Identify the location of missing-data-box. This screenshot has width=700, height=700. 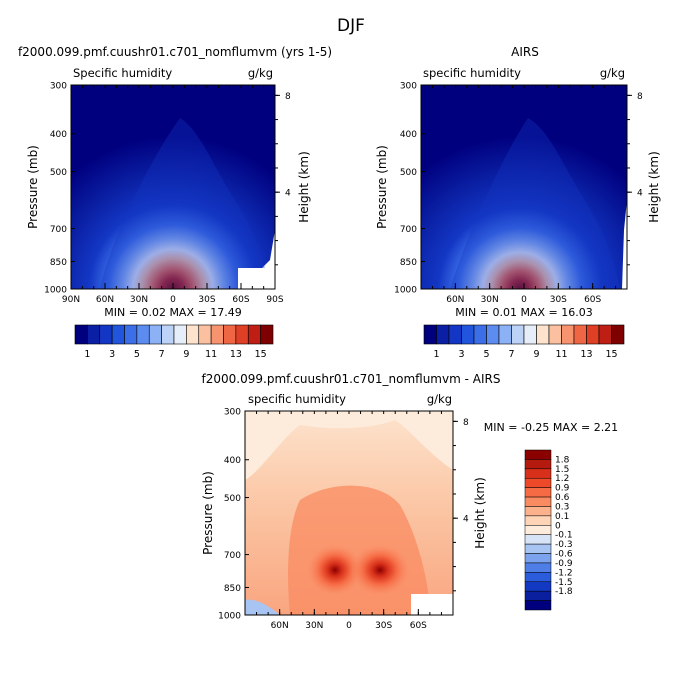
(256, 278).